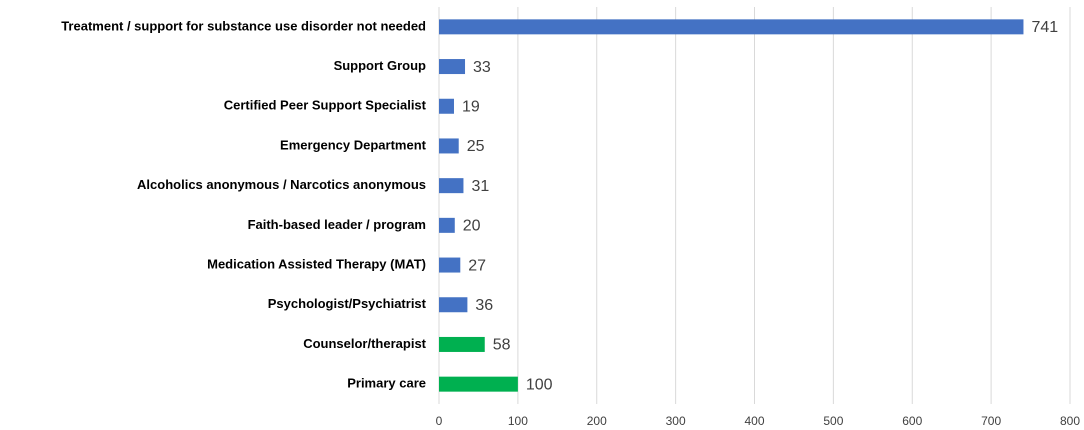 The image size is (1084, 430). Describe the element at coordinates (912, 421) in the screenshot. I see `x-tick-label: 600` at that location.